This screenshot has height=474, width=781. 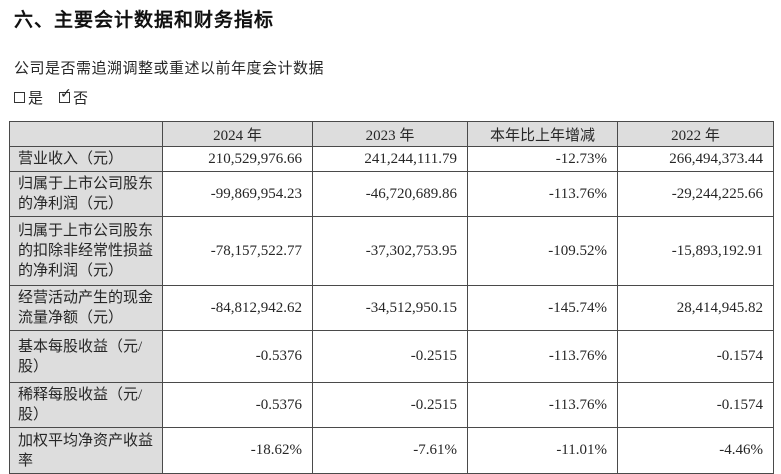 What do you see at coordinates (86, 450) in the screenshot?
I see `row-label-cell: 加权平均净资产收益率` at bounding box center [86, 450].